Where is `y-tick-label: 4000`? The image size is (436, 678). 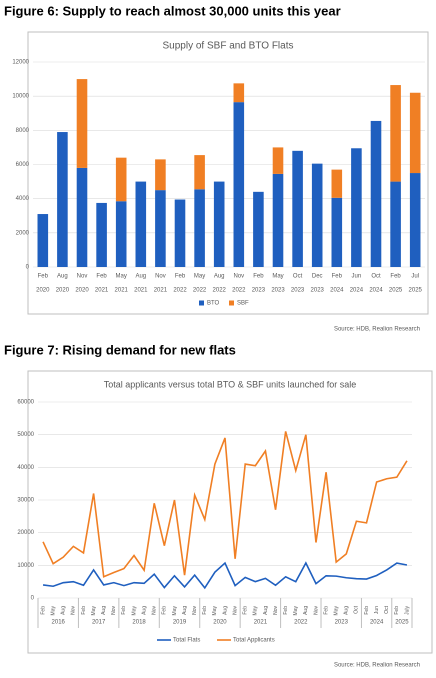 y-tick-label: 4000 is located at coordinates (23, 199).